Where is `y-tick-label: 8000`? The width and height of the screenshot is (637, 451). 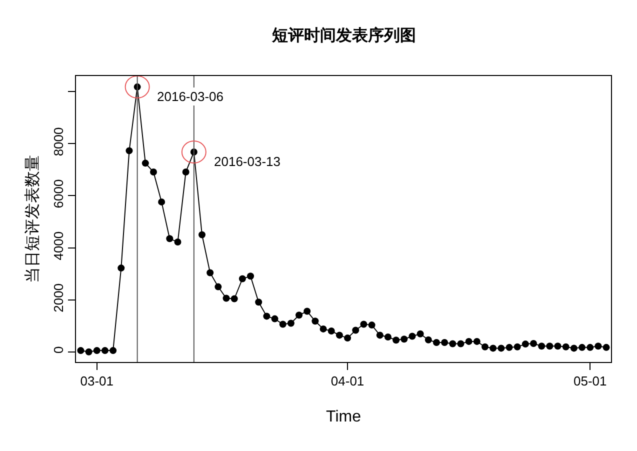
y-tick-label: 8000 is located at coordinates (58, 141).